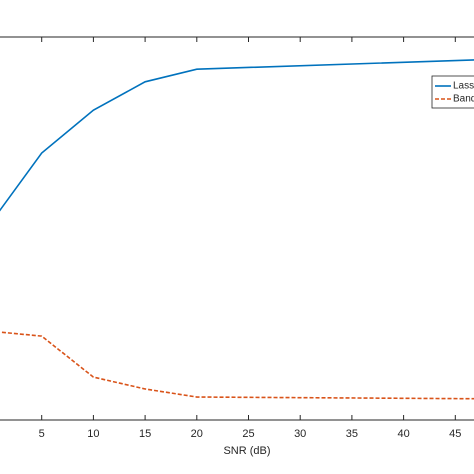 The width and height of the screenshot is (474, 474). I want to click on x-tick-label: 40, so click(403, 434).